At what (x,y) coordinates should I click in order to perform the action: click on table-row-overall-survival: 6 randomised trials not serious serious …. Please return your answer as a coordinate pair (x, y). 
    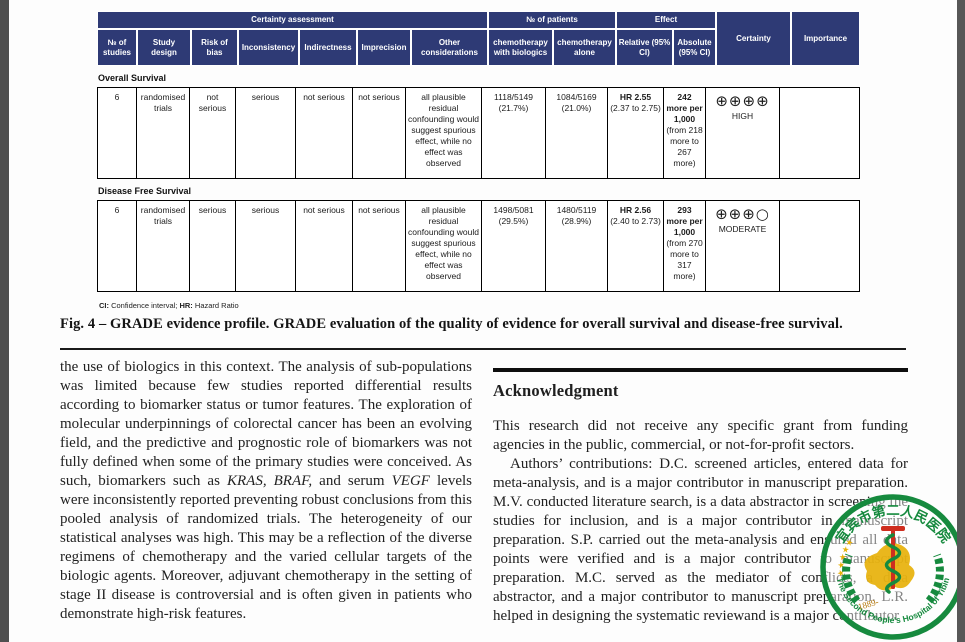
    Looking at the image, I should click on (478, 133).